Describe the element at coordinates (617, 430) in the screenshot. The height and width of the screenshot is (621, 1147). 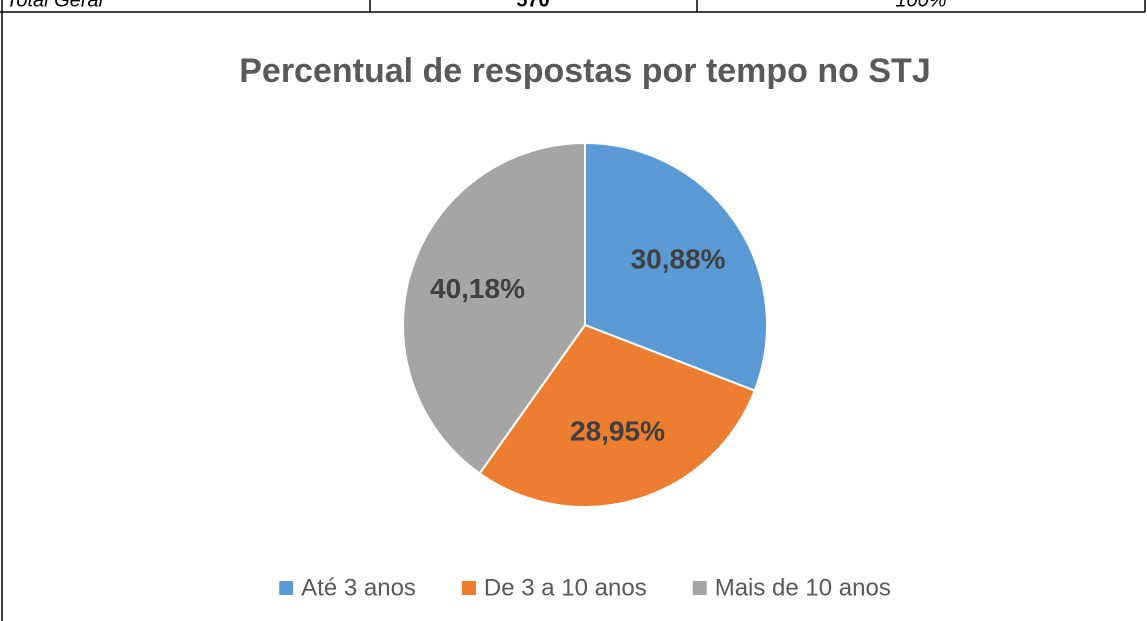
I see `data-label: 28,95%` at that location.